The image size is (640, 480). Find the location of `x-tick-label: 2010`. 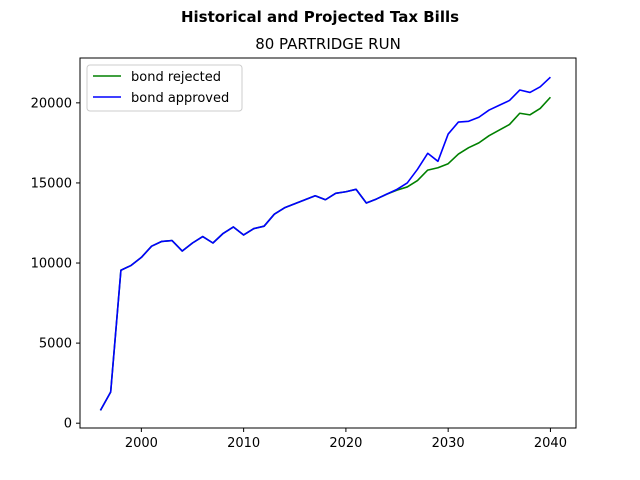

x-tick-label: 2010 is located at coordinates (243, 443).